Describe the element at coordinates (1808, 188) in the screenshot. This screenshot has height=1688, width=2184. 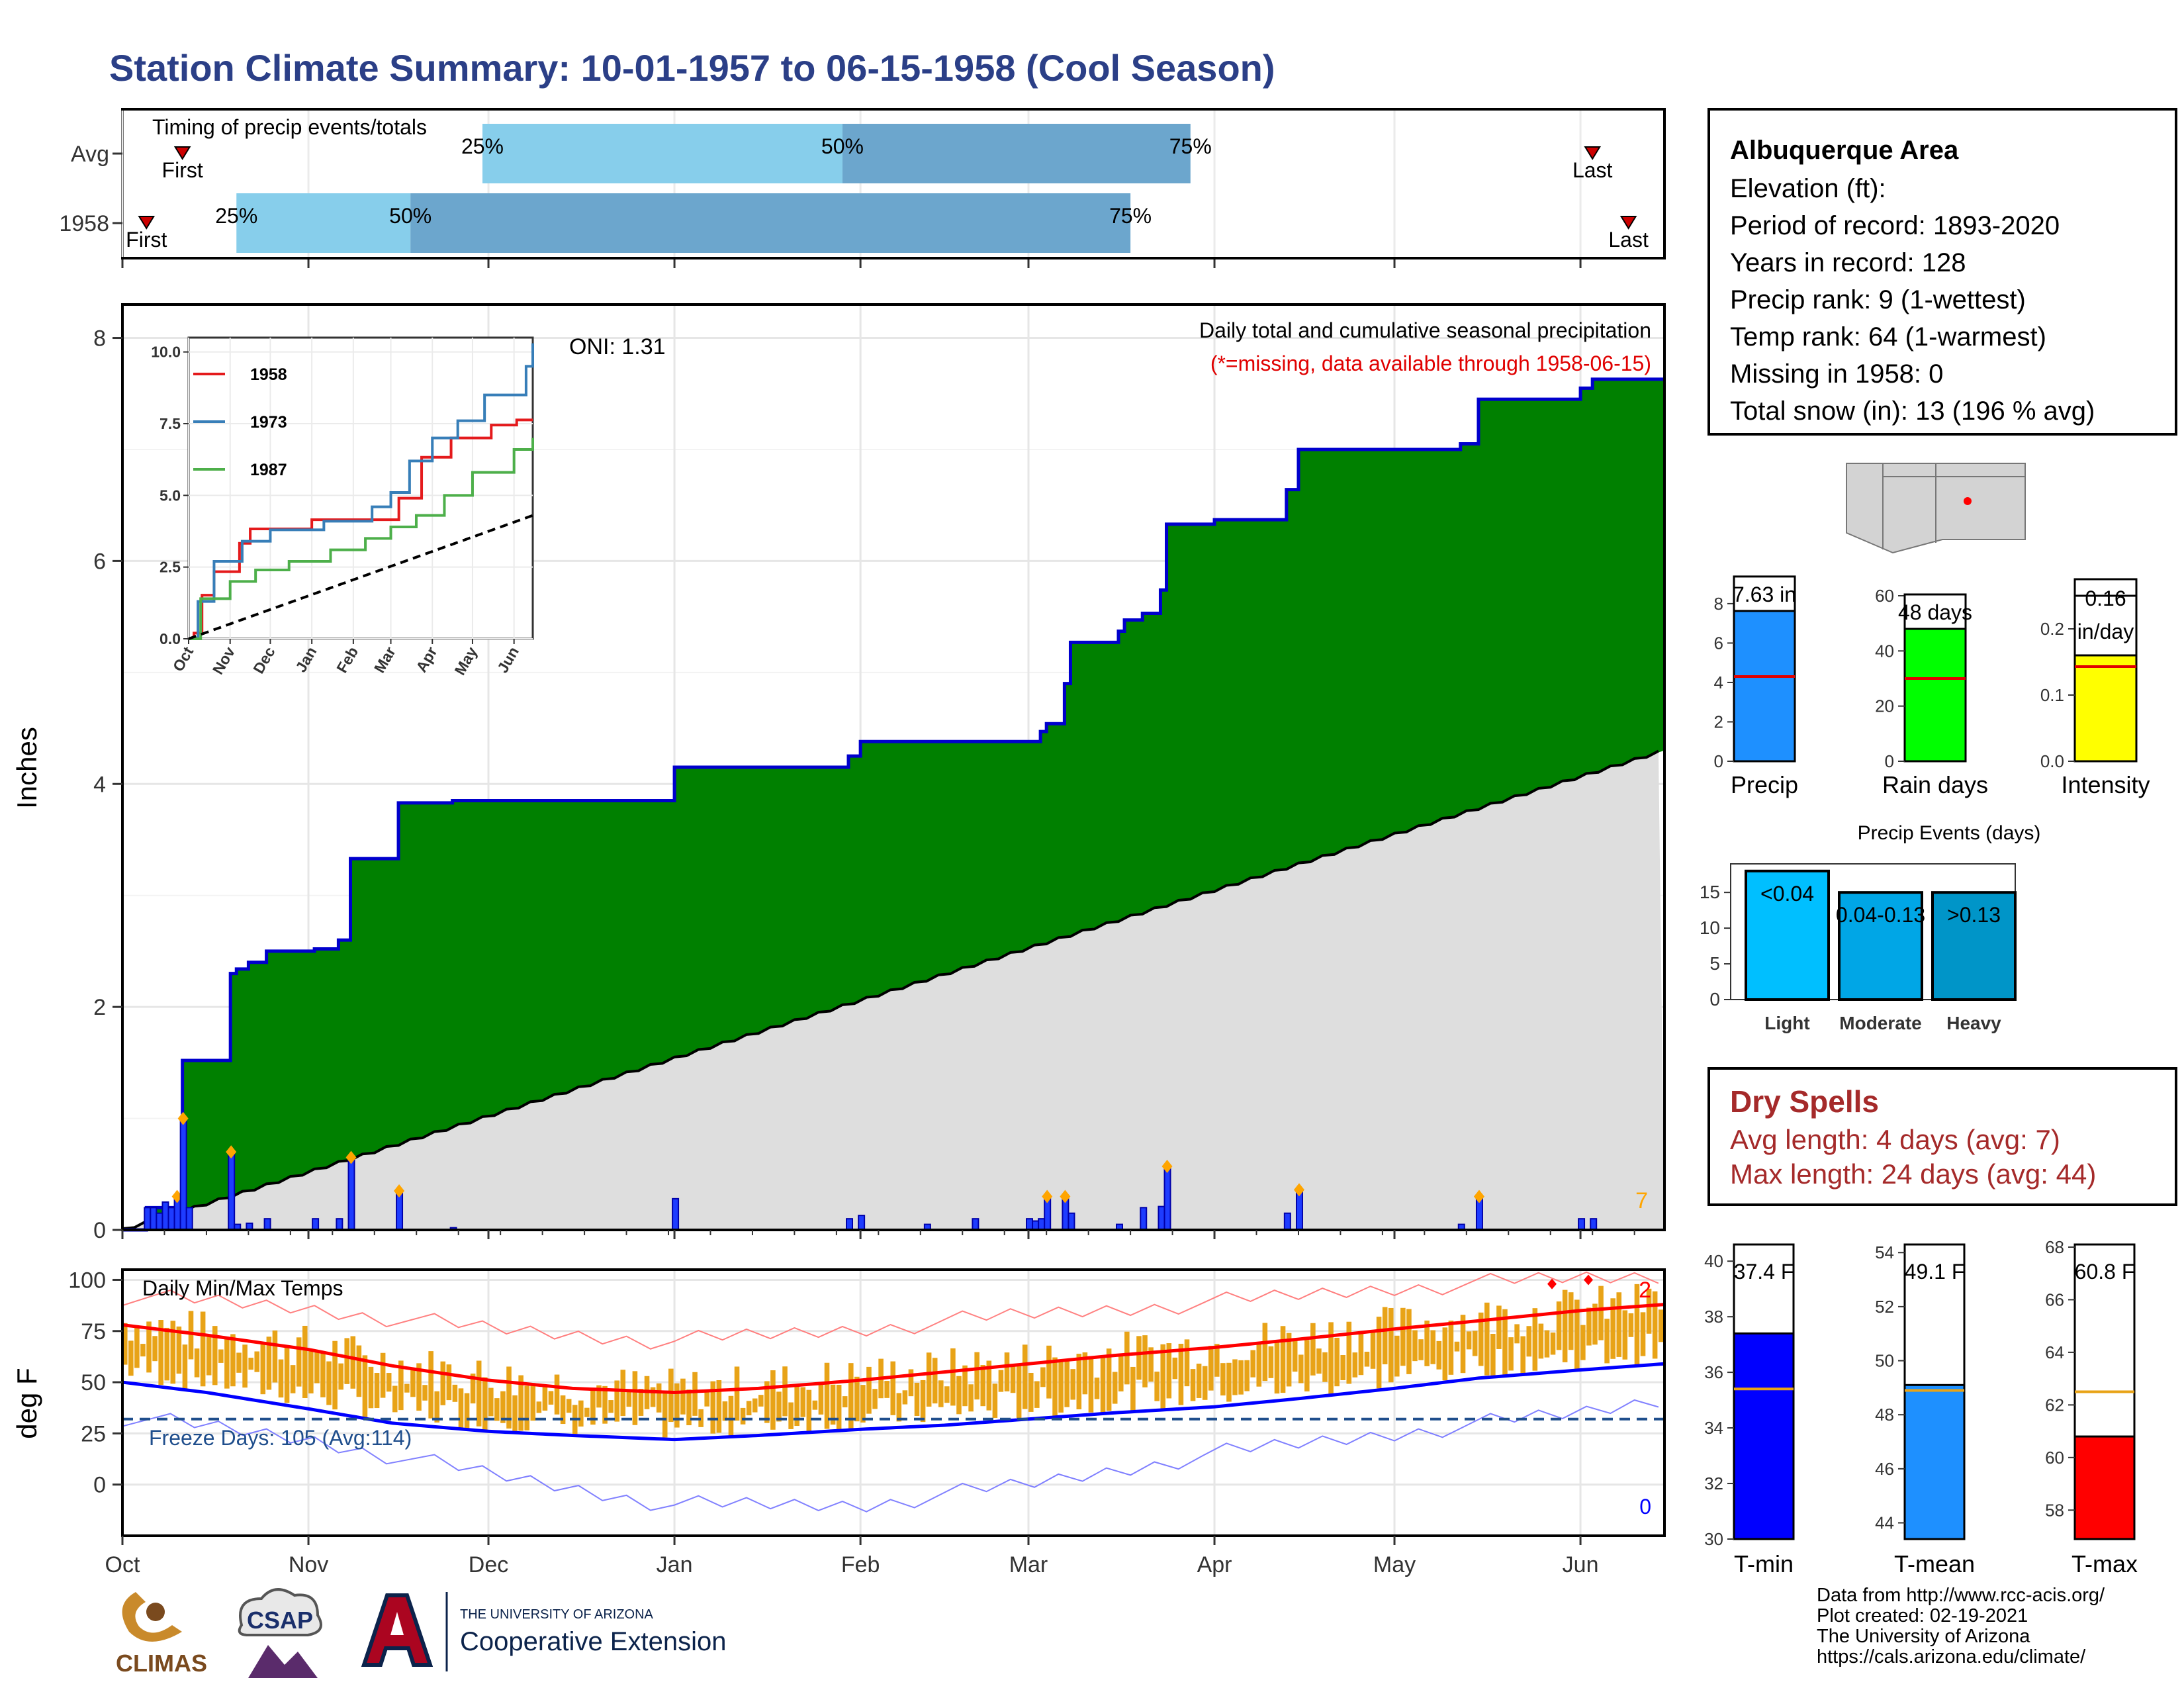
I see `elevation-text: Elevation (ft):` at that location.